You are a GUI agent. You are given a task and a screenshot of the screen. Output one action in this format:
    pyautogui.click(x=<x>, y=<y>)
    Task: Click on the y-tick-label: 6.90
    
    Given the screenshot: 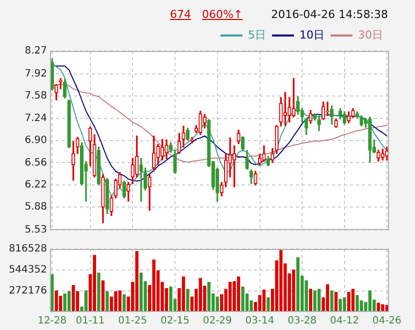 What is the action you would take?
    pyautogui.click(x=35, y=140)
    